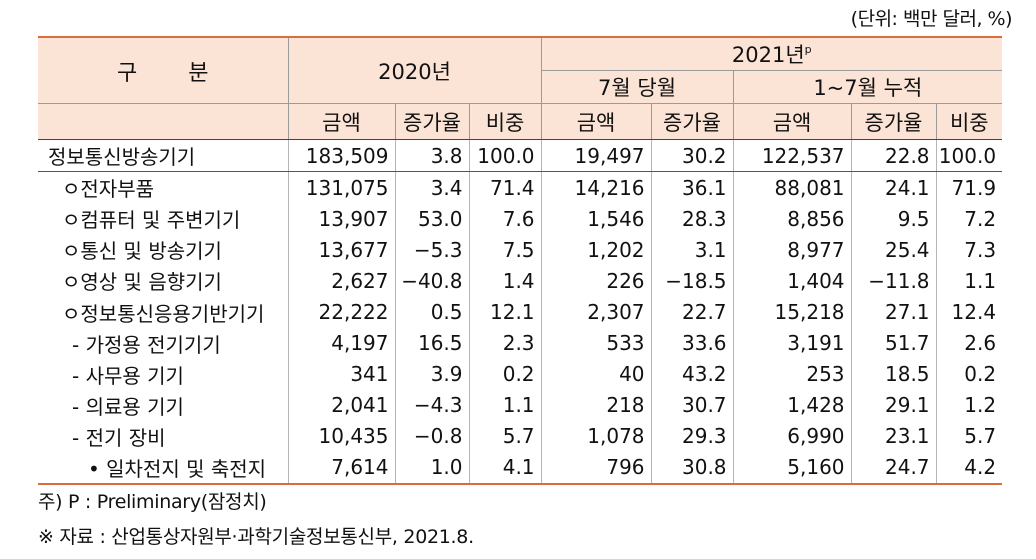 Image resolution: width=1036 pixels, height=559 pixels. I want to click on table-cell: 12.1, so click(505, 312).